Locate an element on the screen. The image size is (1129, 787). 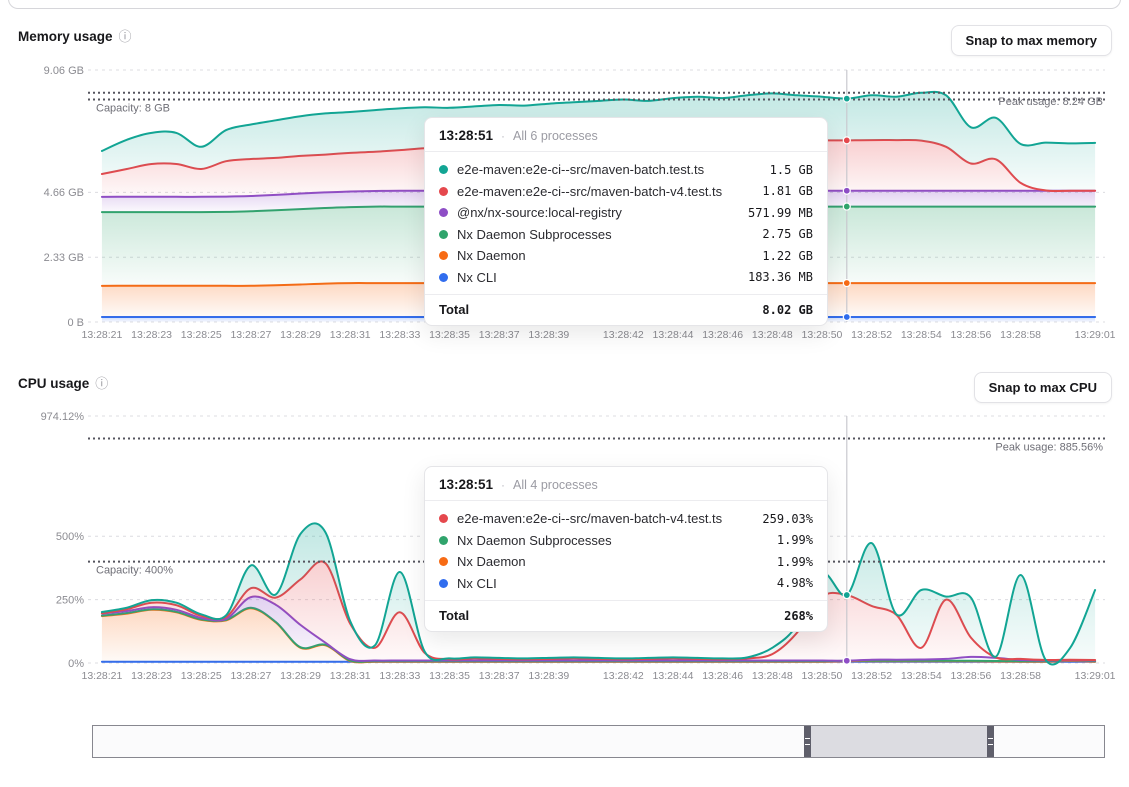
hover-point-green is located at coordinates (846, 206).